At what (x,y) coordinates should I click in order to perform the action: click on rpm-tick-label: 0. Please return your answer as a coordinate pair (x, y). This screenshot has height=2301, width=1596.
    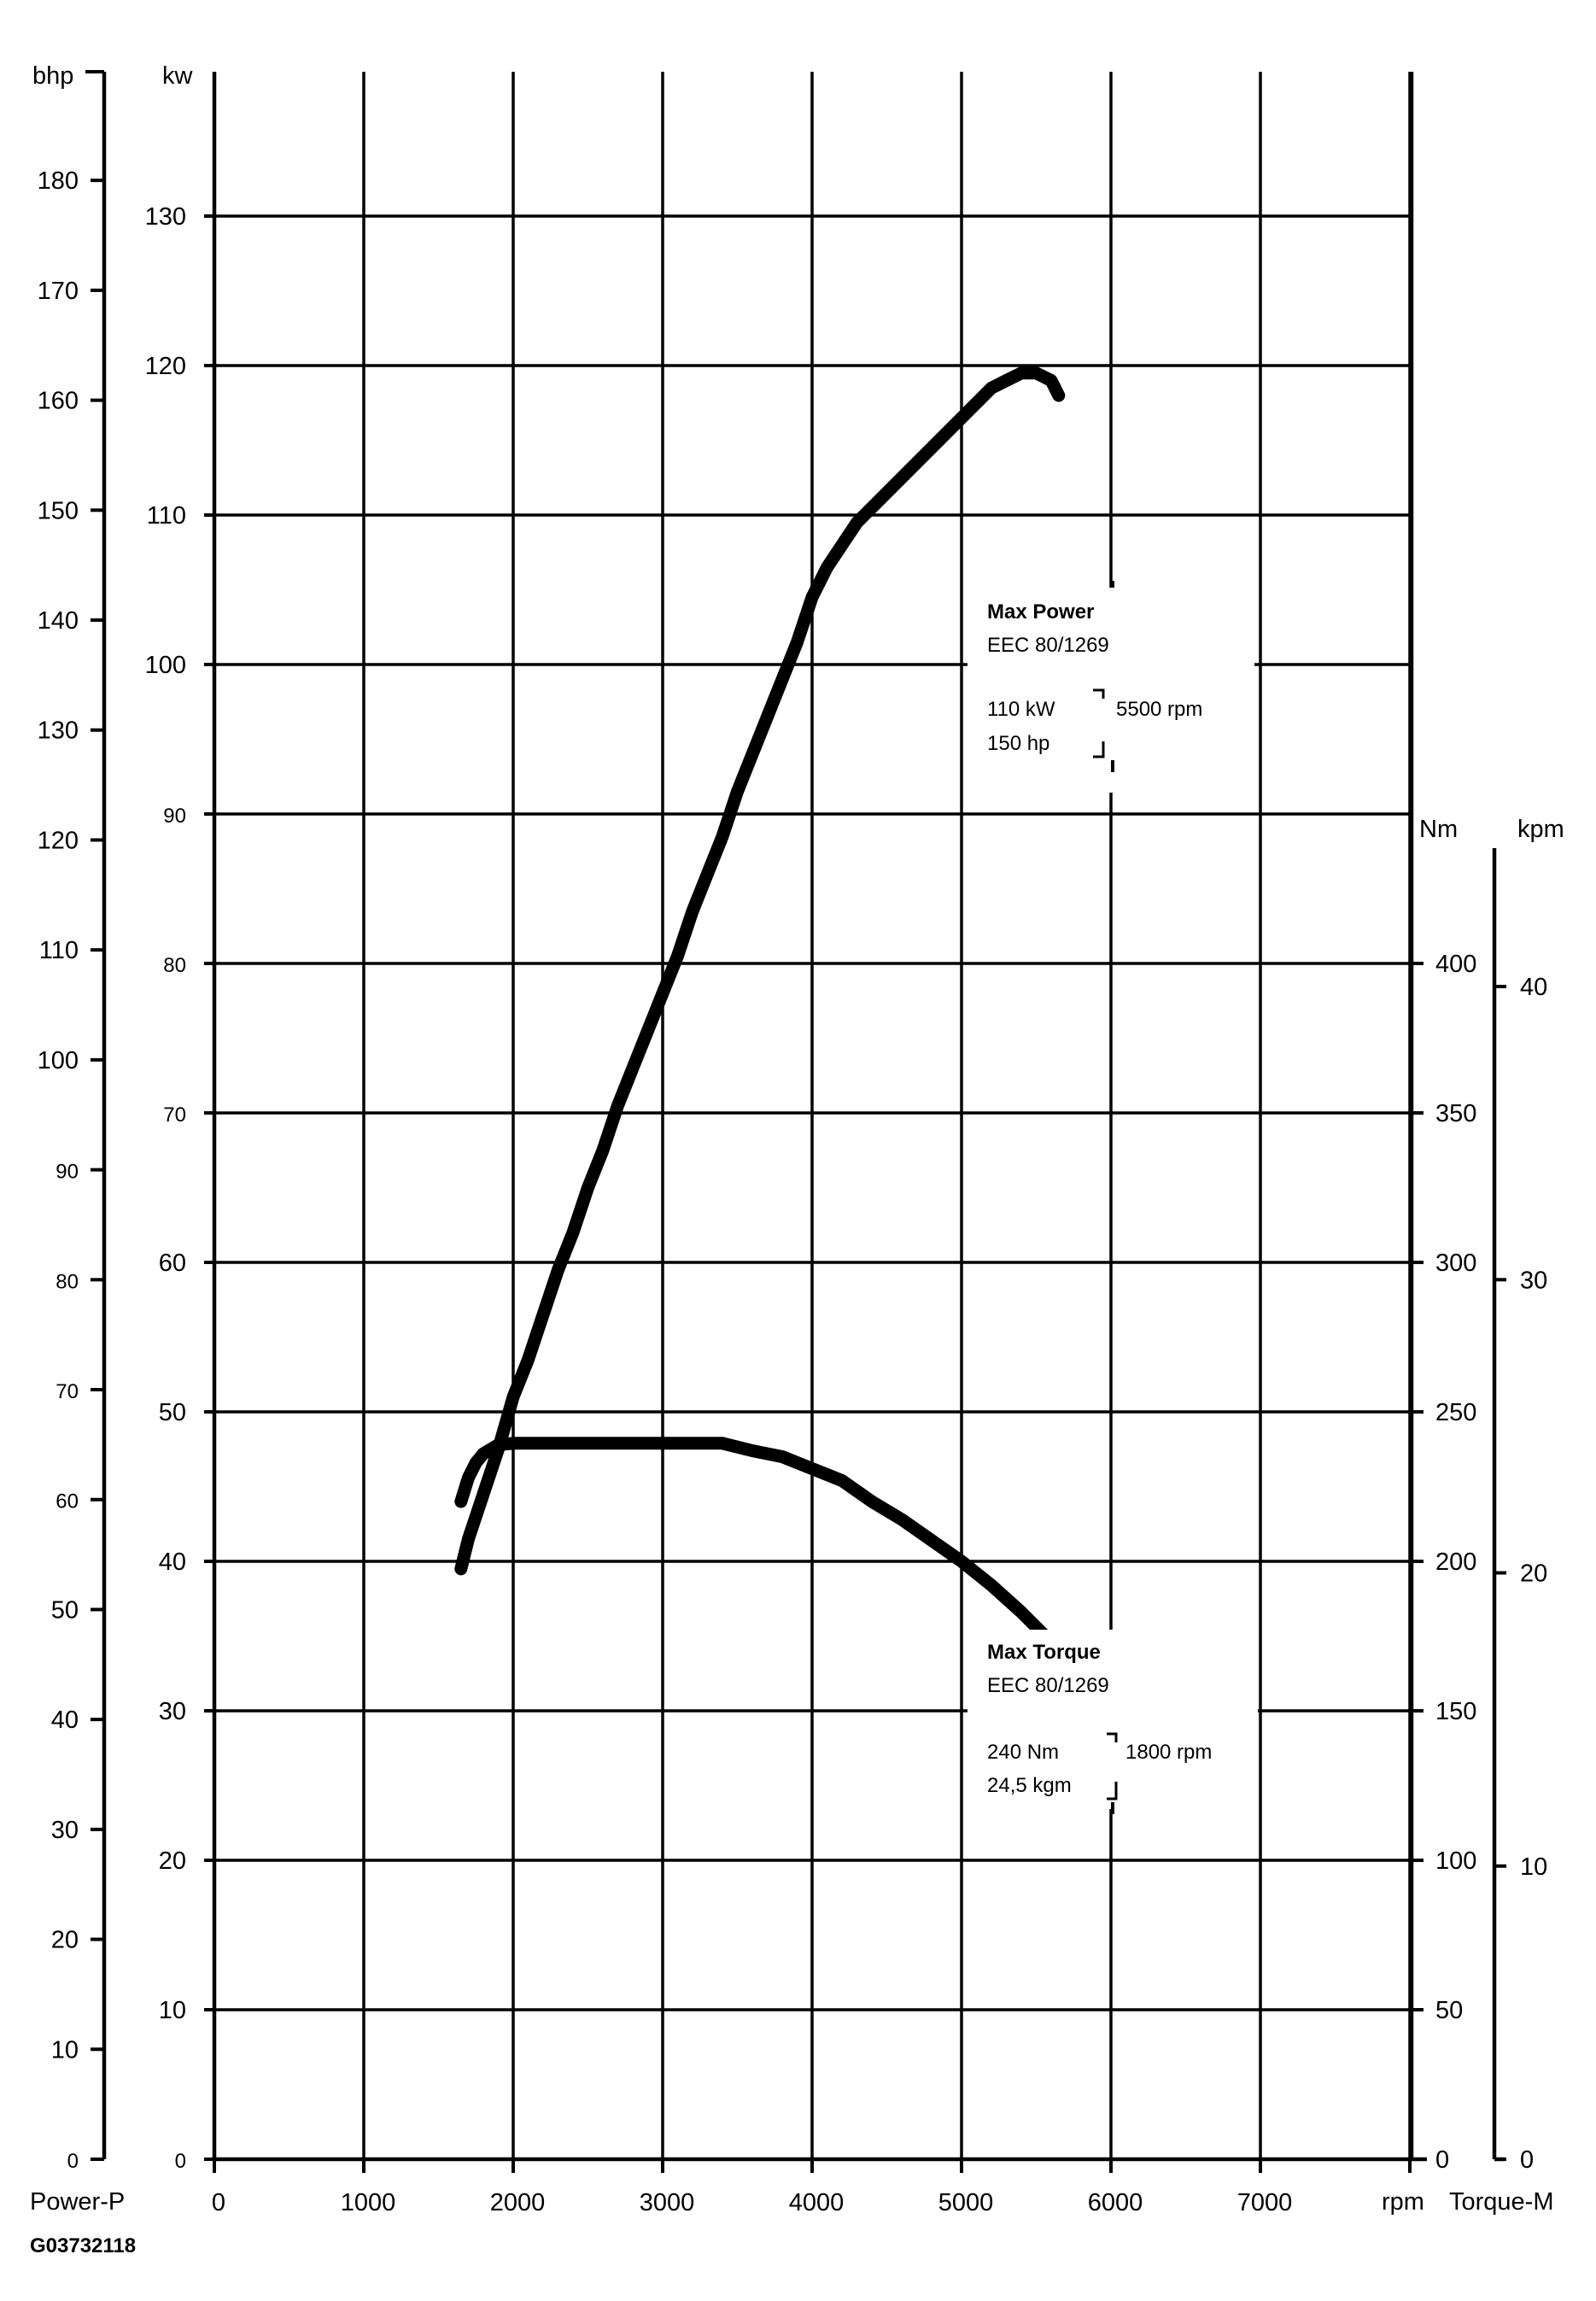
    Looking at the image, I should click on (218, 2203).